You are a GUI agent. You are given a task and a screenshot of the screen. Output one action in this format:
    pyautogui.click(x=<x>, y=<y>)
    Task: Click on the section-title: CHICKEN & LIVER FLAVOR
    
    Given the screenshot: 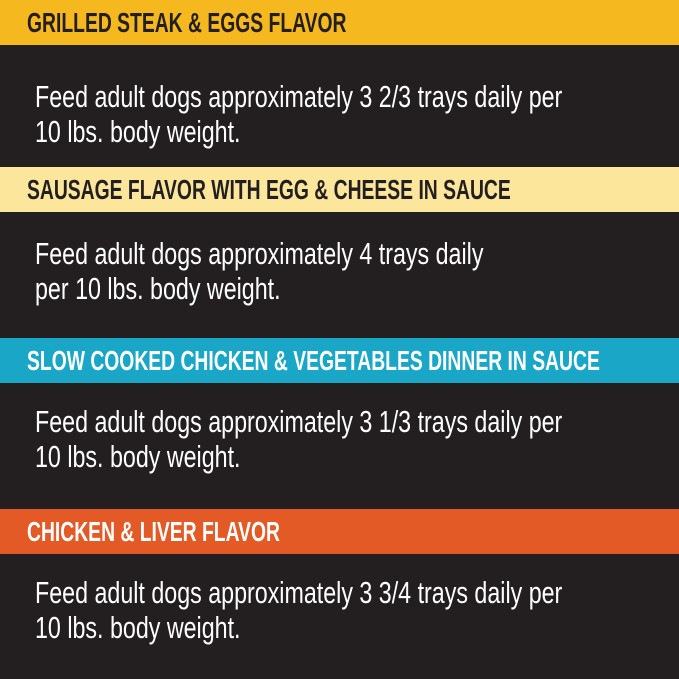 What is the action you would take?
    pyautogui.click(x=153, y=531)
    